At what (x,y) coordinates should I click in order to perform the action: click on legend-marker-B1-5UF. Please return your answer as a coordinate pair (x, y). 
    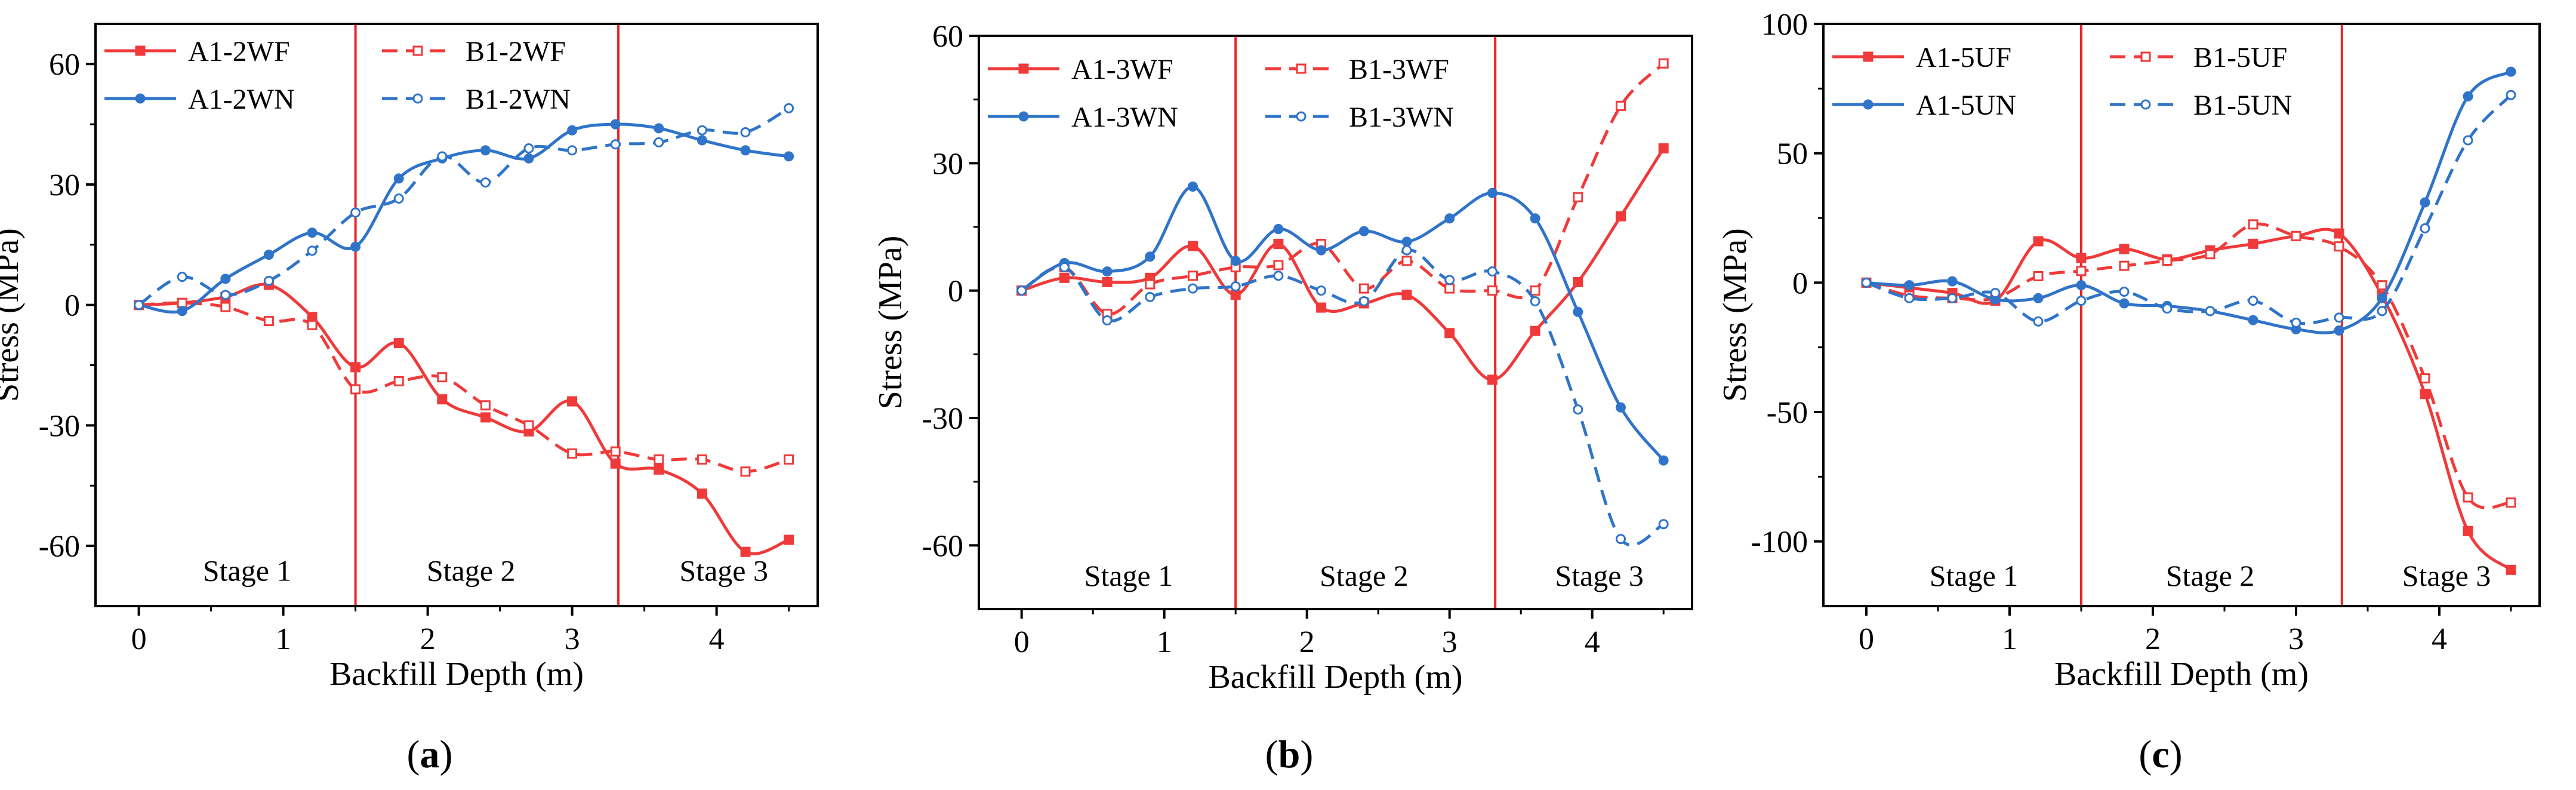
    Looking at the image, I should click on (2145, 56).